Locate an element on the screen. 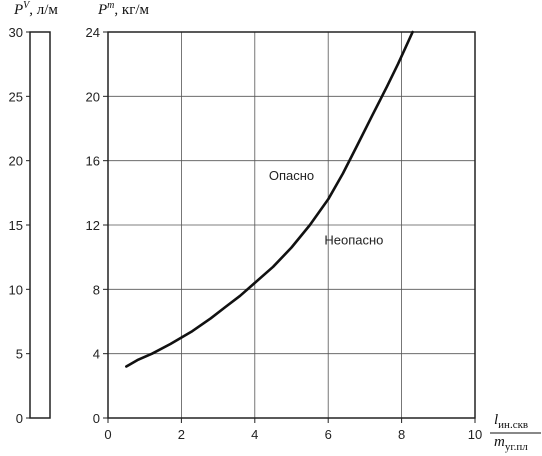 This screenshot has height=456, width=542. right-y-tick-label: 16 is located at coordinates (93, 161).